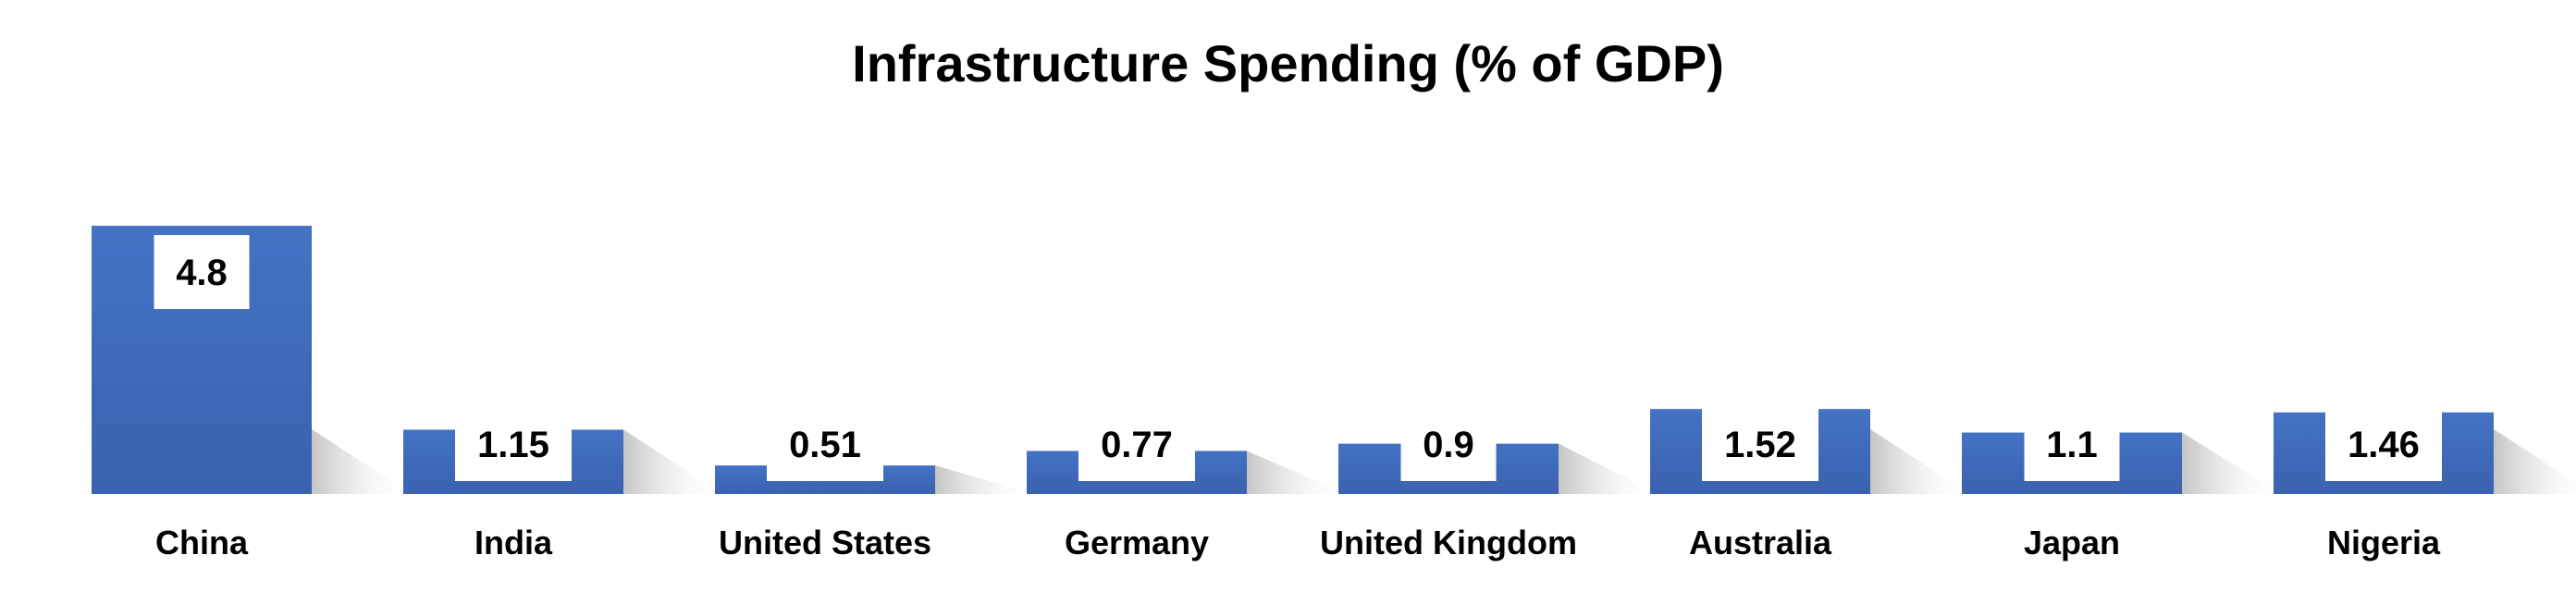 The image size is (2576, 592). Describe the element at coordinates (2384, 543) in the screenshot. I see `category-label: Nigeria` at that location.